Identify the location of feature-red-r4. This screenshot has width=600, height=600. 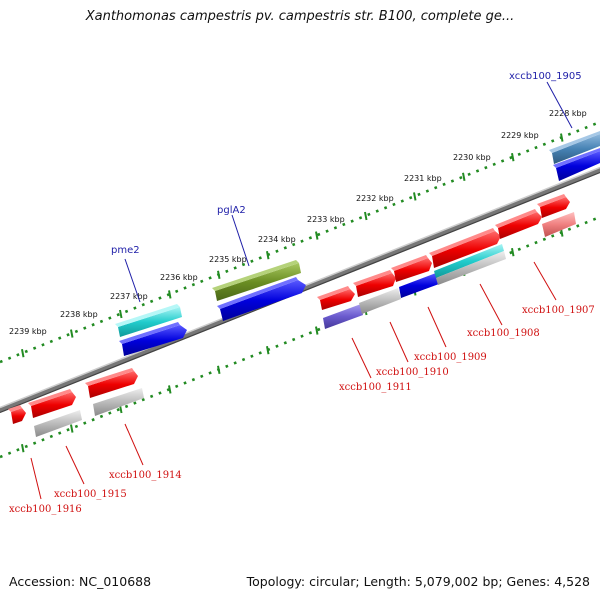
(465, 248).